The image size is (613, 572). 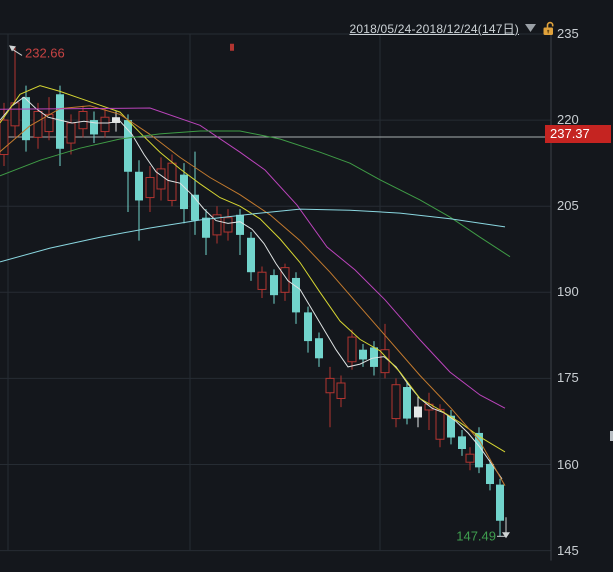 What do you see at coordinates (434, 28) in the screenshot?
I see `date-range-label: 2018/05/24-2018/12/24(147日)` at bounding box center [434, 28].